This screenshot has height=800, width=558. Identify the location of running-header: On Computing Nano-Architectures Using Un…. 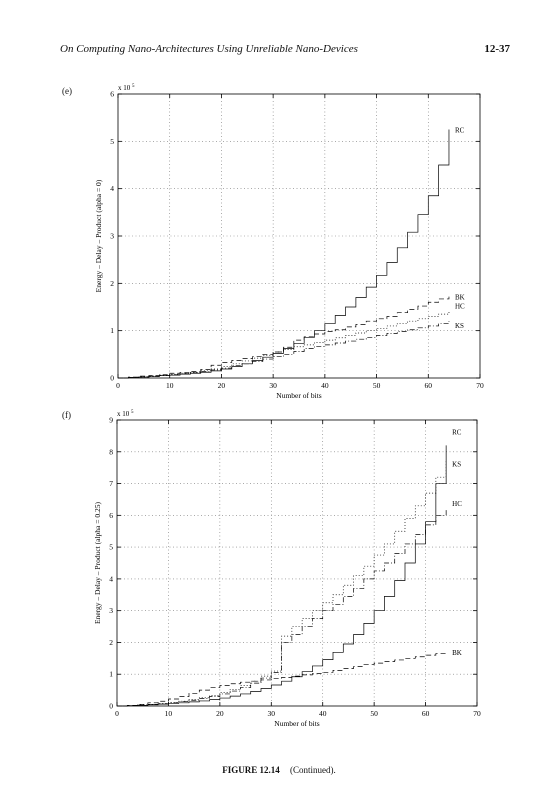
(285, 51).